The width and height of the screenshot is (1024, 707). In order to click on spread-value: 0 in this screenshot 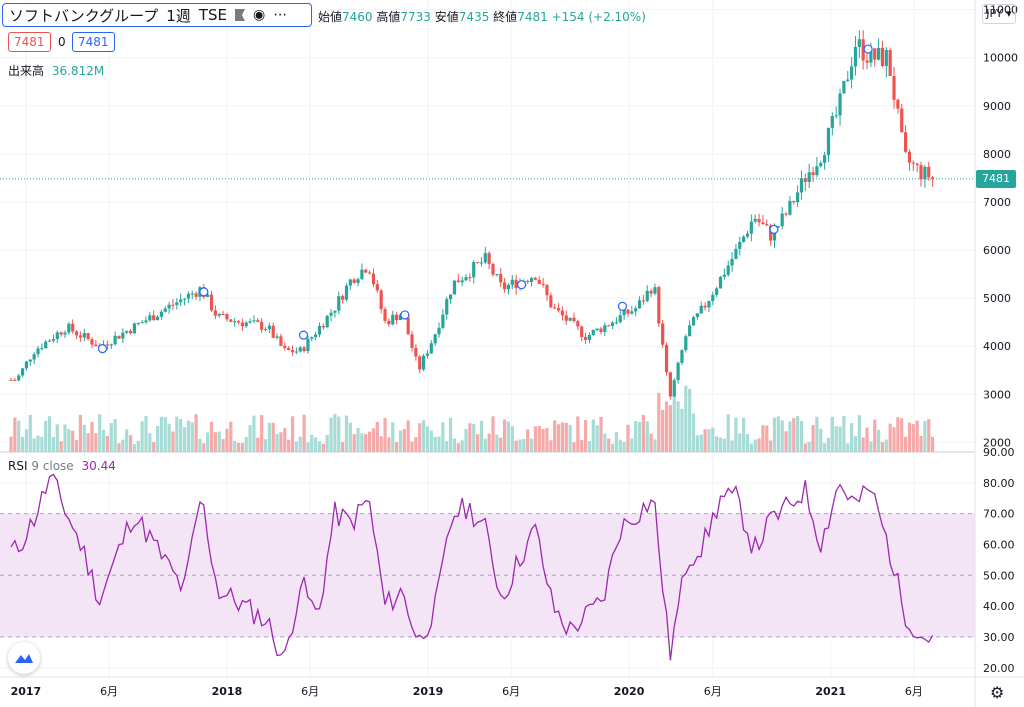, I will do `click(62, 42)`.